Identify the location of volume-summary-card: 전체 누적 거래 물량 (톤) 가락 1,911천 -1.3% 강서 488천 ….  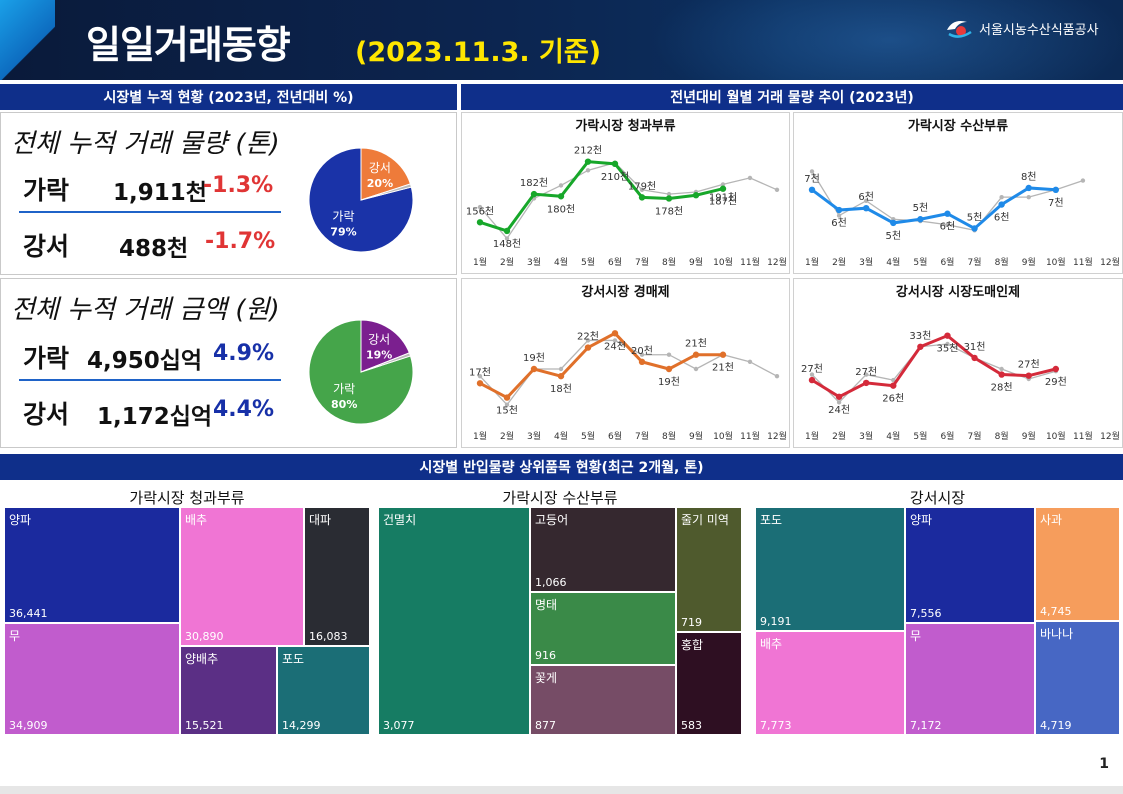
(228, 193).